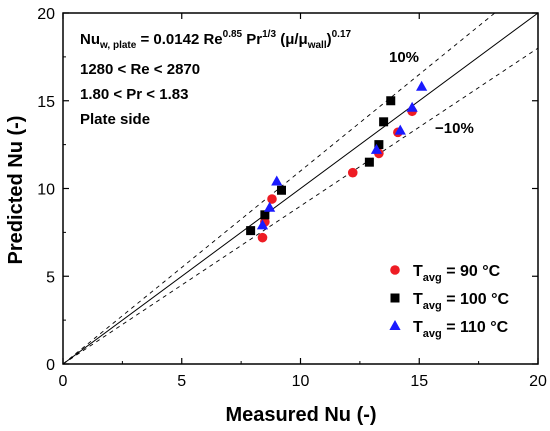 The image size is (550, 431). What do you see at coordinates (46, 190) in the screenshot?
I see `y-tick-label: 10` at bounding box center [46, 190].